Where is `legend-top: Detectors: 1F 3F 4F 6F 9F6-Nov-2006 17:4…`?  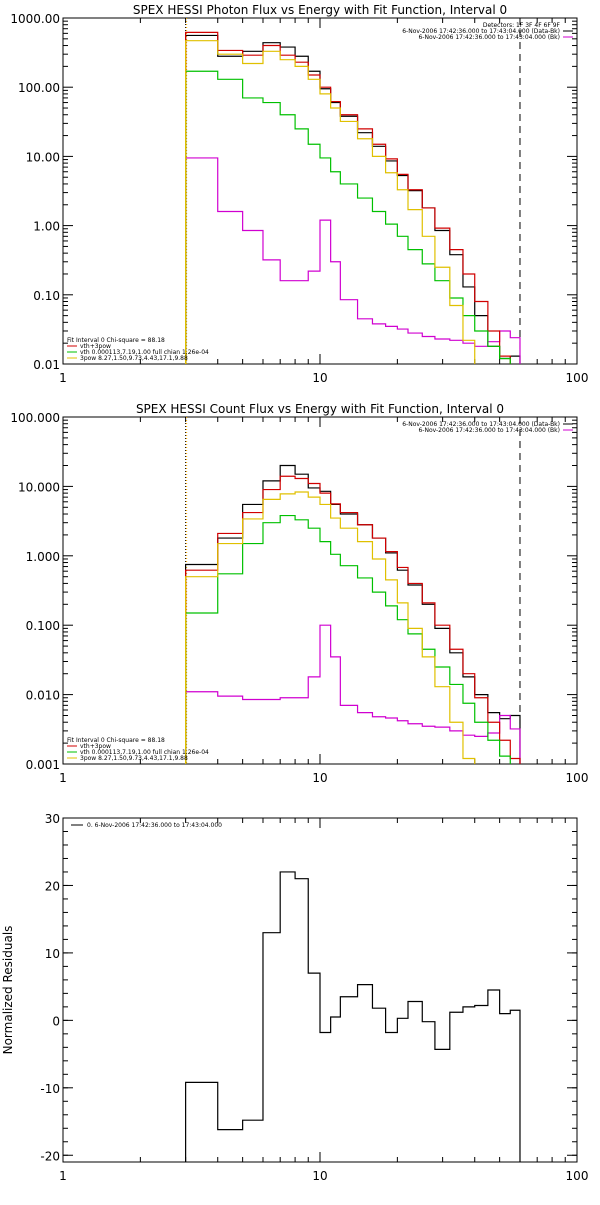 legend-top: Detectors: 1F 3F 4F 6F 9F6-Nov-2006 17:4… is located at coordinates (487, 31).